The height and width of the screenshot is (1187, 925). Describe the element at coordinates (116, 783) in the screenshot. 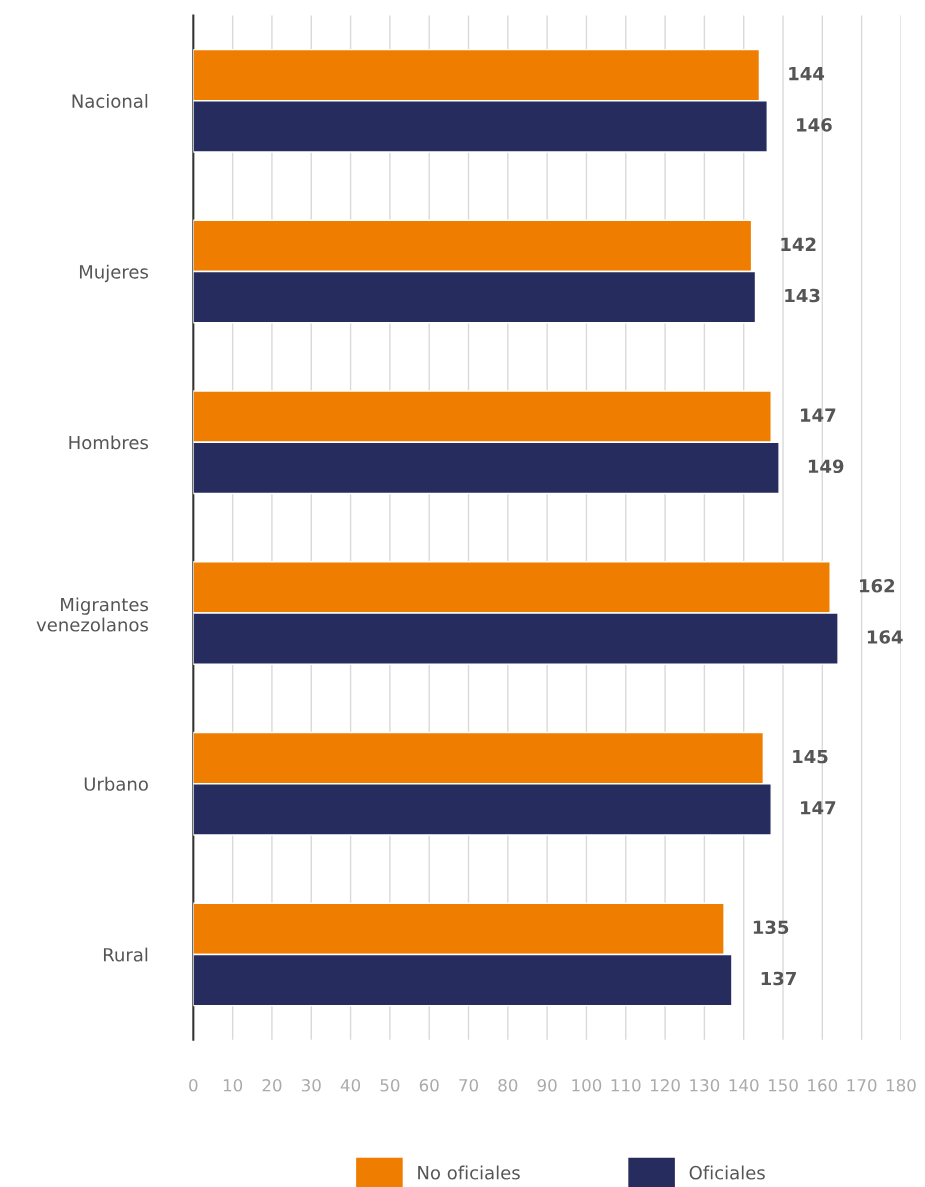

I see `y-tick-label: Urbano` at that location.